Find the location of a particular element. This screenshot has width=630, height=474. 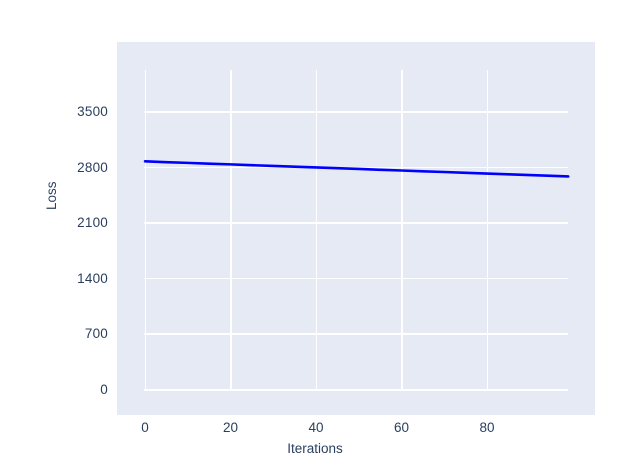

xtick-40: 40 is located at coordinates (316, 427).